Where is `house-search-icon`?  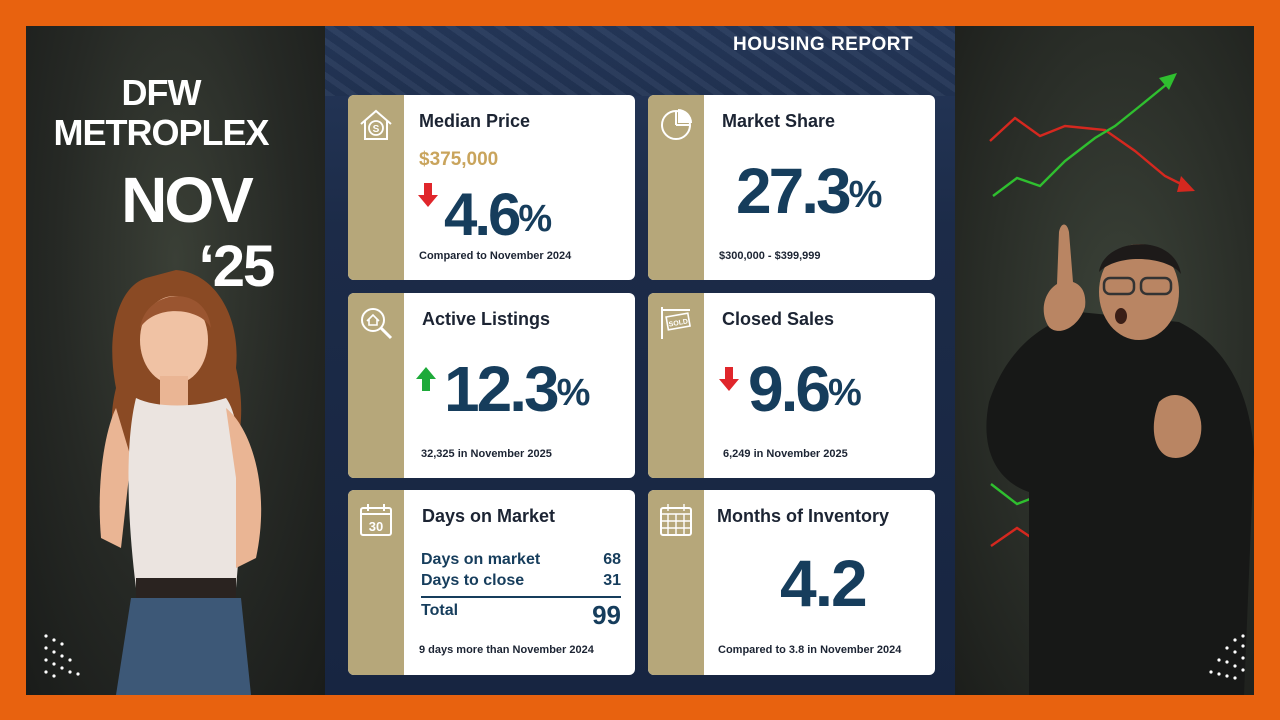
house-search-icon is located at coordinates (377, 324).